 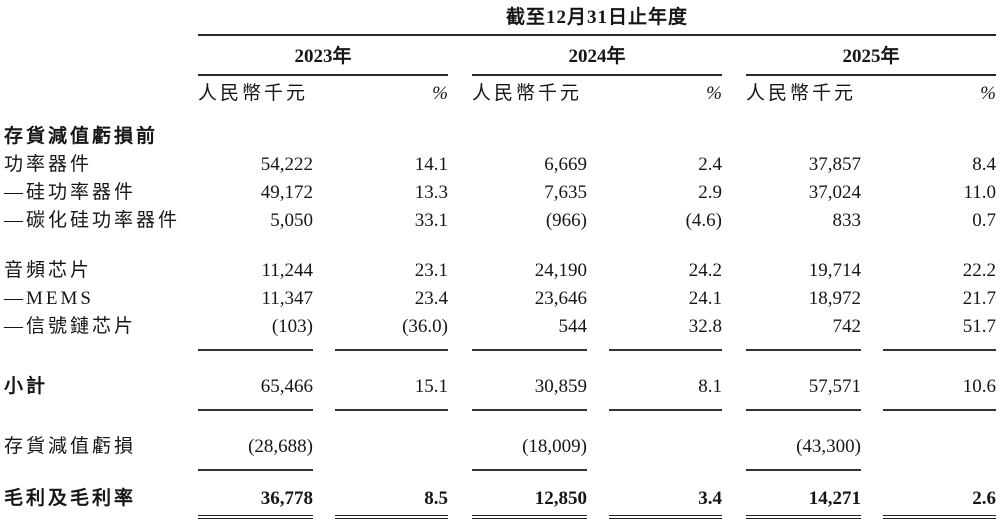 I want to click on cell-percent: 2.9, so click(x=710, y=192).